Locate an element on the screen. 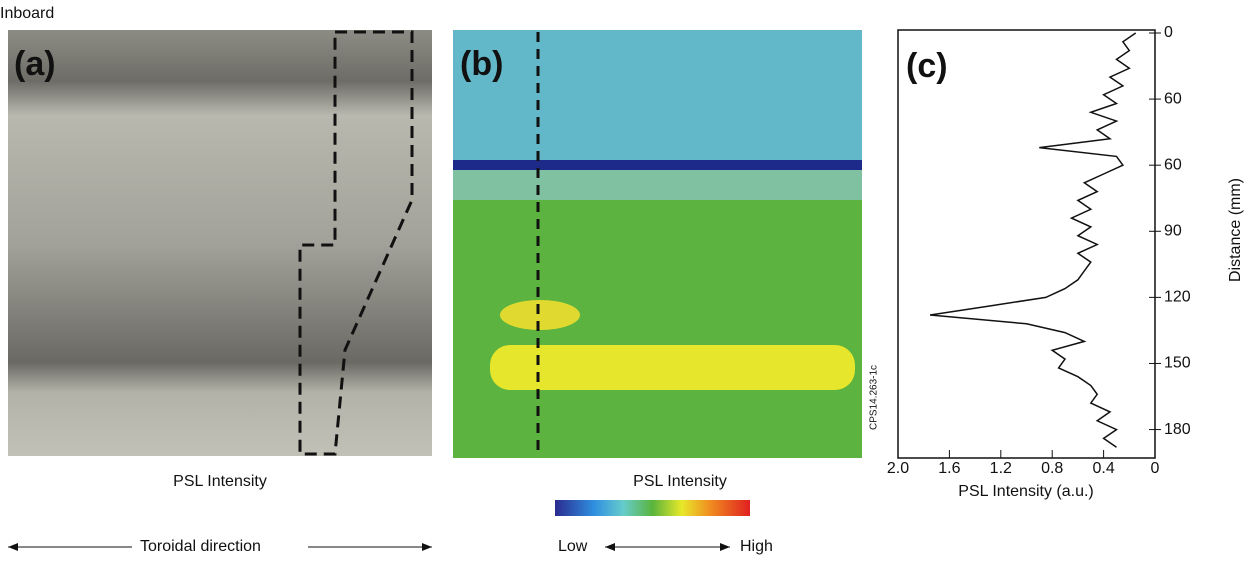  x-tick-label: 0.8 is located at coordinates (1052, 468).